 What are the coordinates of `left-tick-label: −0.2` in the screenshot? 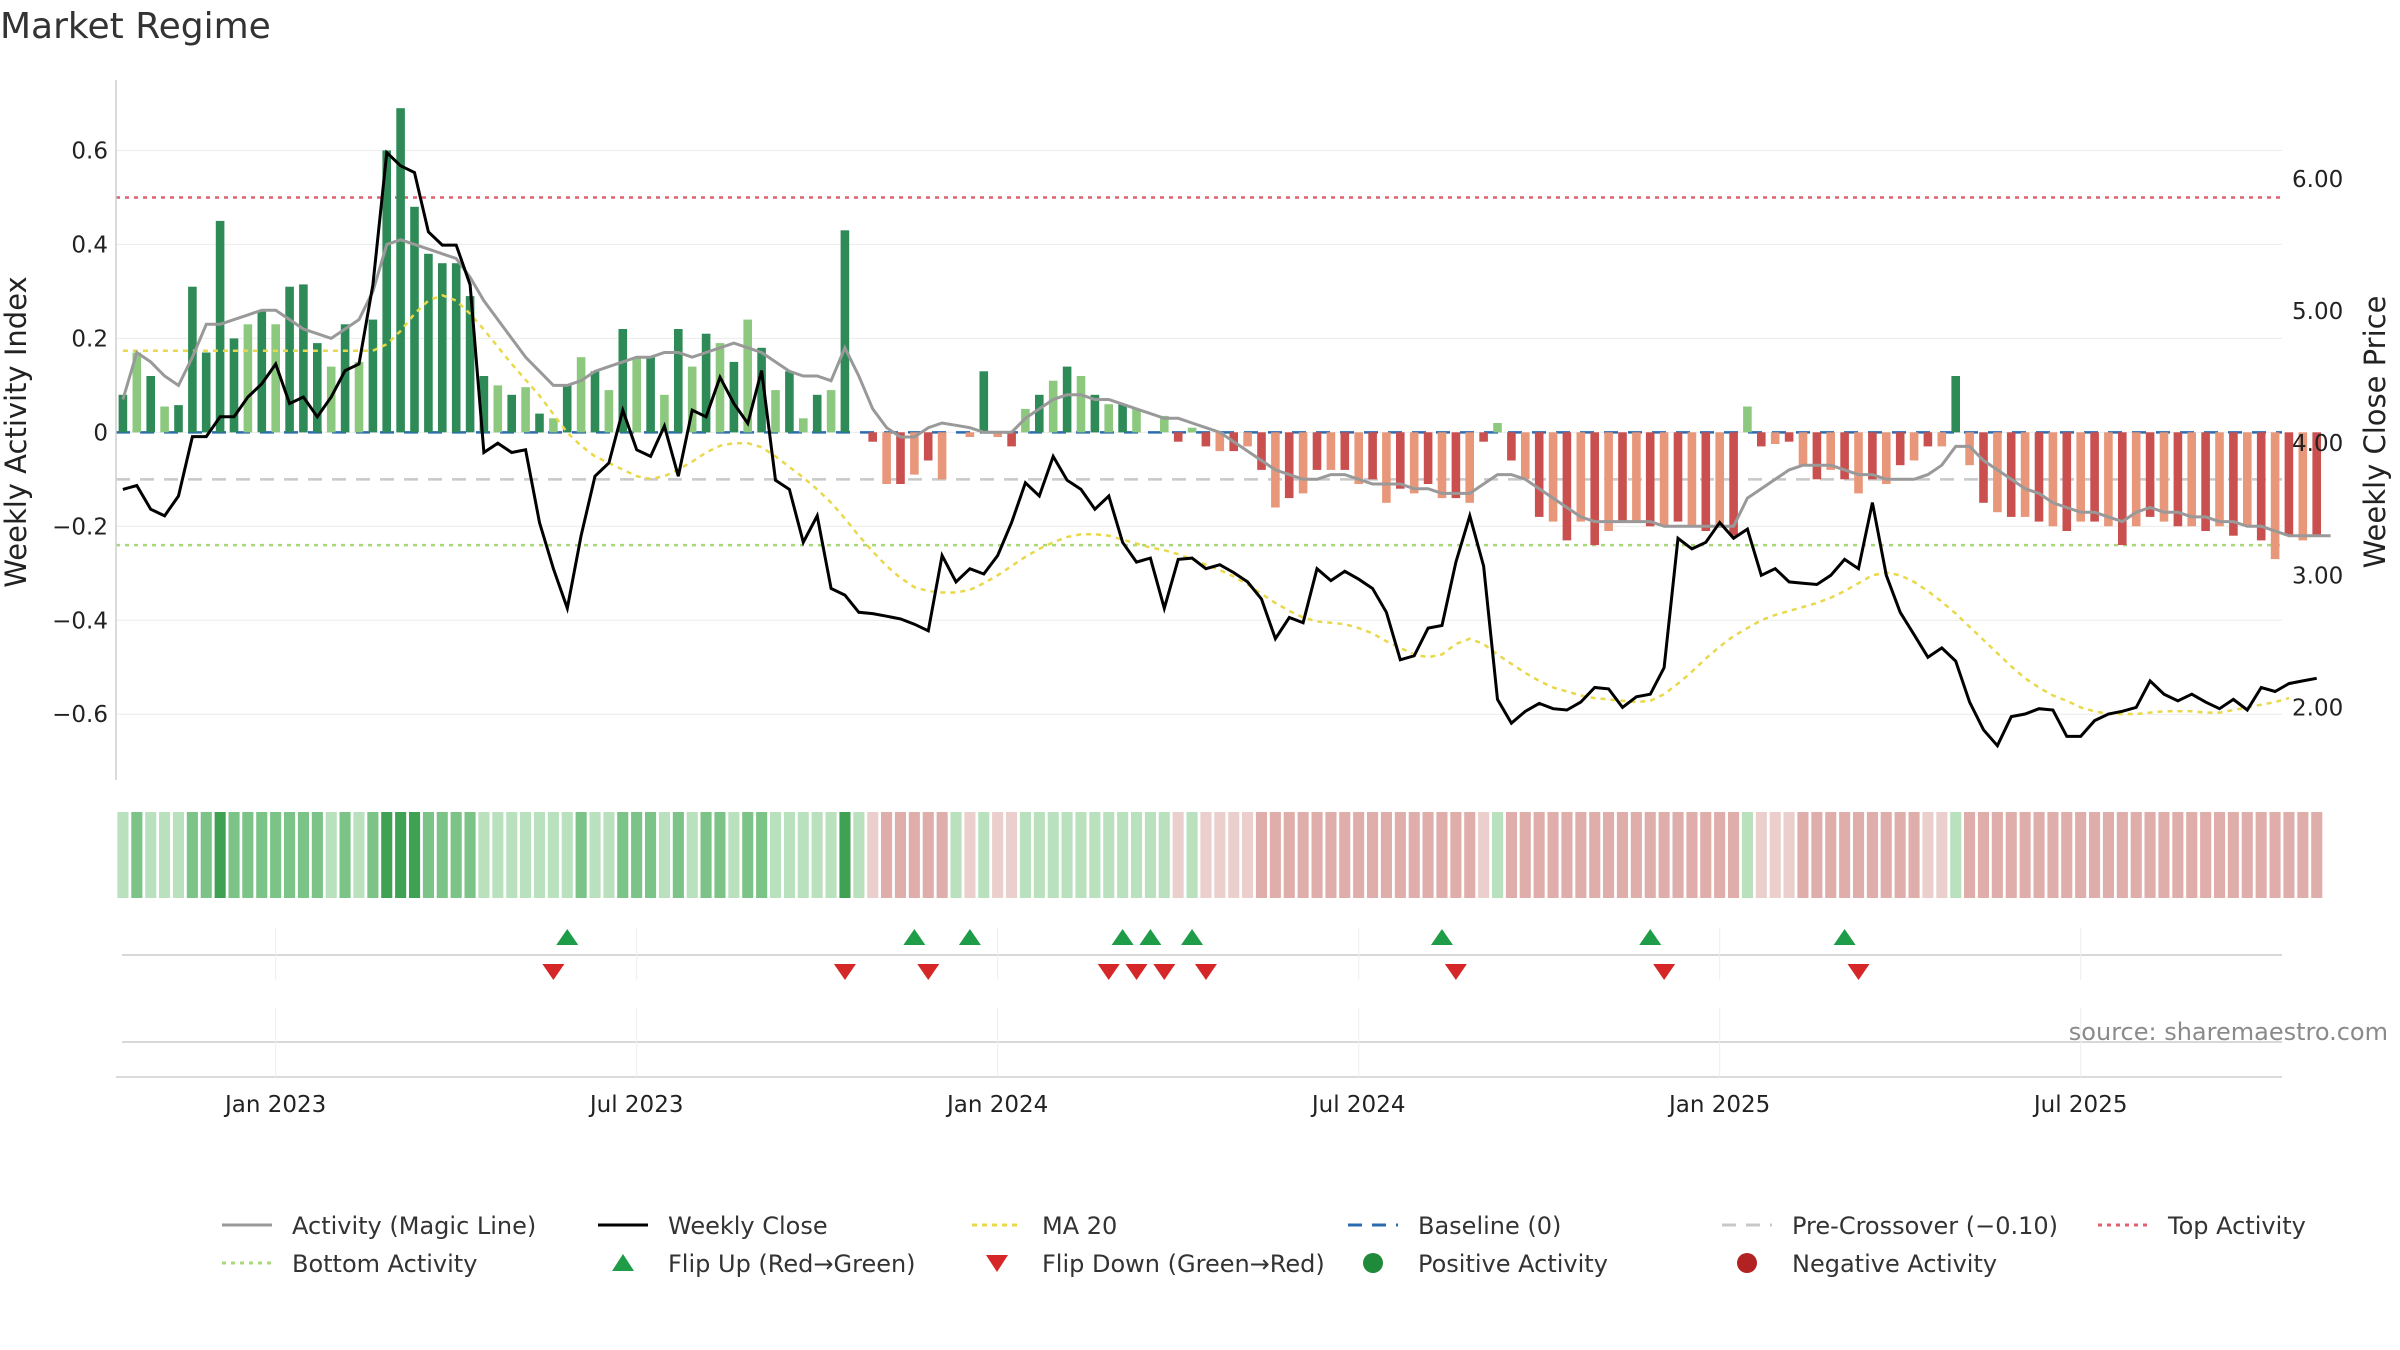 It's located at (80, 527).